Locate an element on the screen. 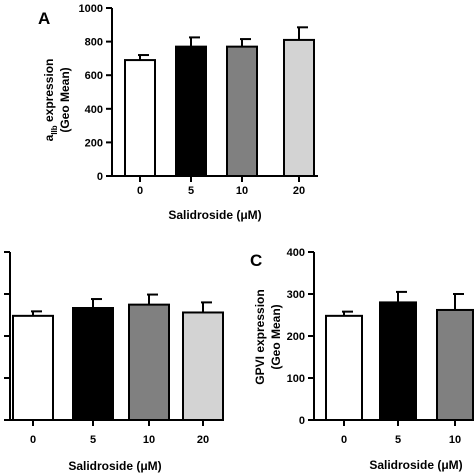  panel-c-x-axis-title: Salidroside (μM) is located at coordinates (415, 465).